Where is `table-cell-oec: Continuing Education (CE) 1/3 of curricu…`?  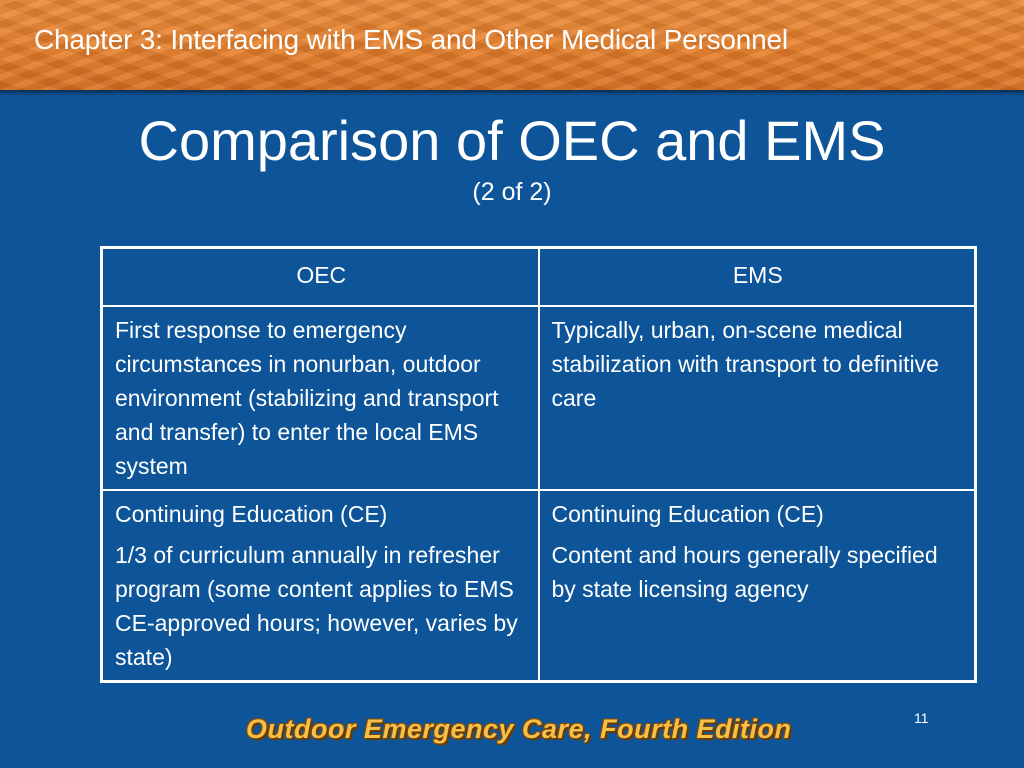 table-cell-oec: Continuing Education (CE) 1/3 of curricu… is located at coordinates (320, 586).